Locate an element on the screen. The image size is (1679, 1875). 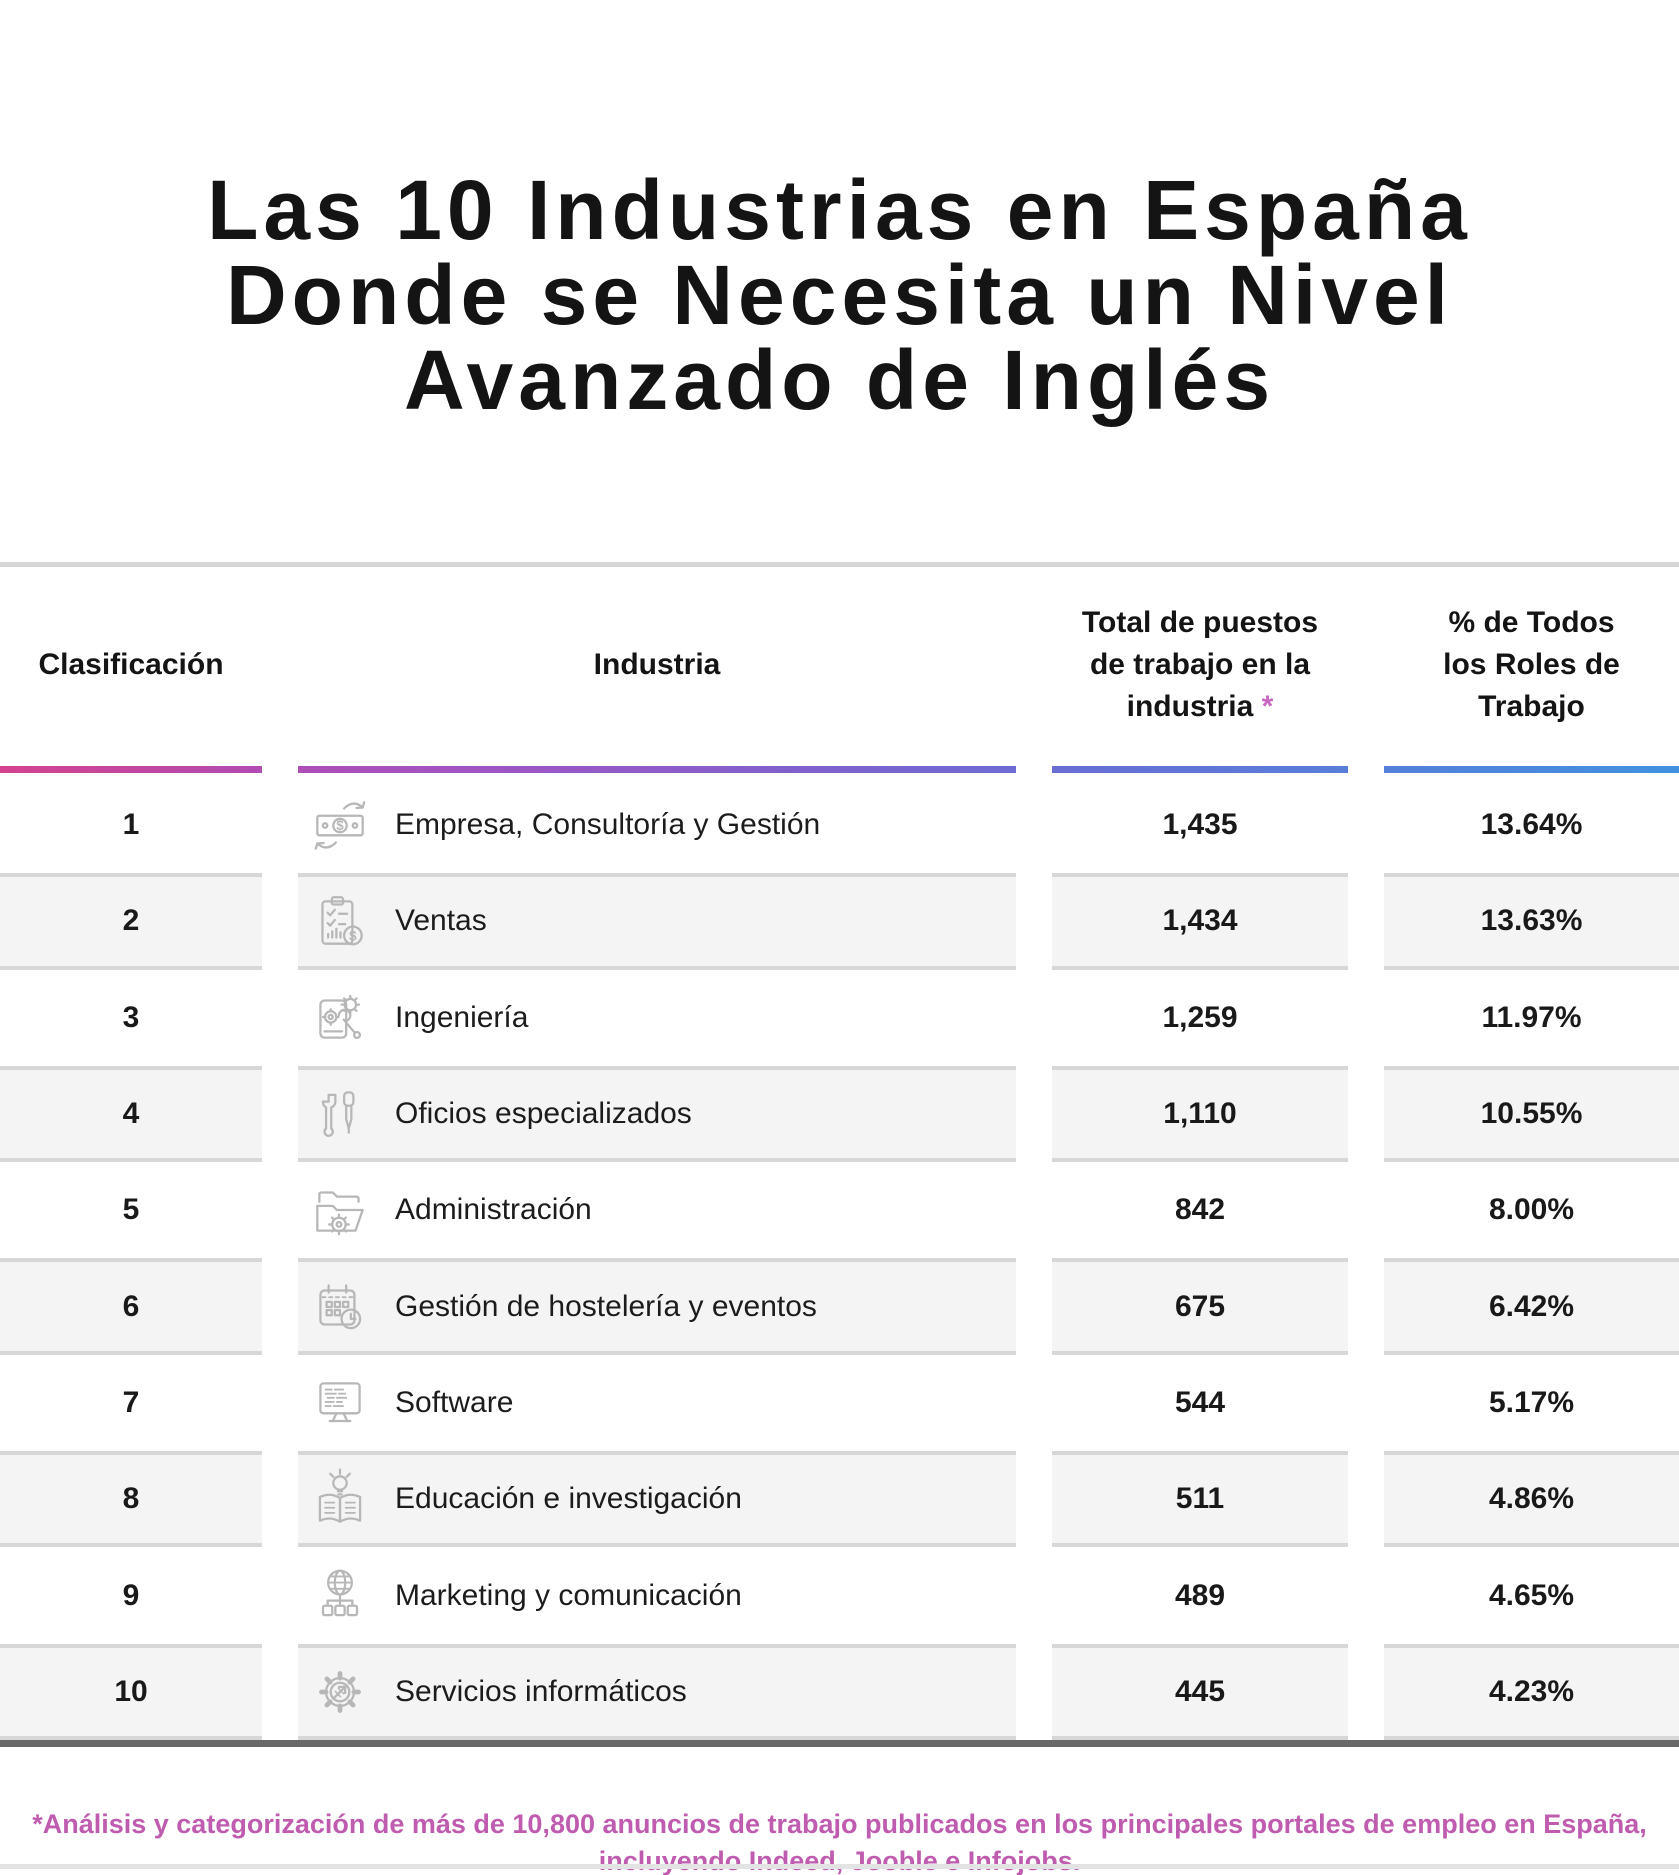
industry-label: Software is located at coordinates (454, 1402).